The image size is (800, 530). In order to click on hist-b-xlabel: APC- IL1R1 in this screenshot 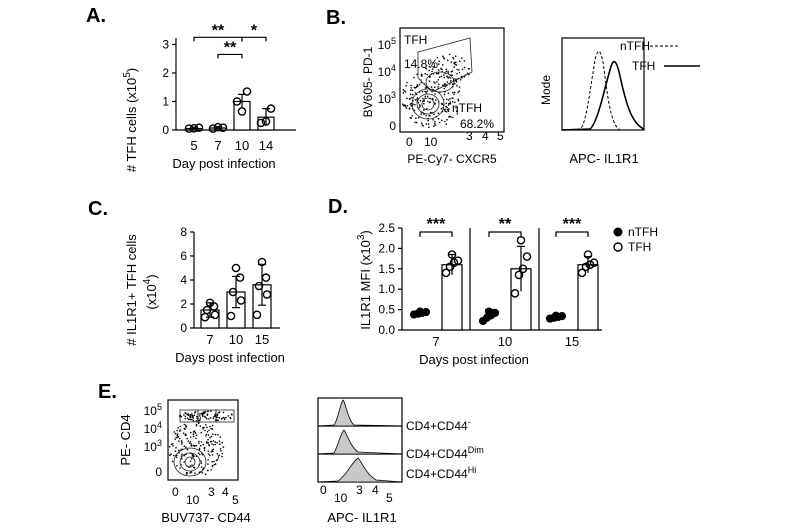, I will do `click(603, 158)`.